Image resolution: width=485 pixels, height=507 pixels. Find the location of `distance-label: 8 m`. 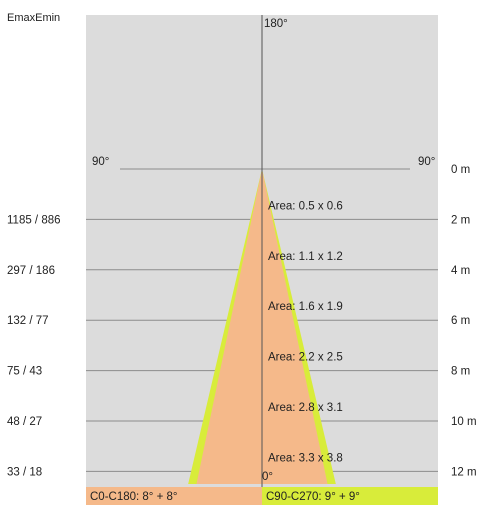

distance-label: 8 m is located at coordinates (460, 372).